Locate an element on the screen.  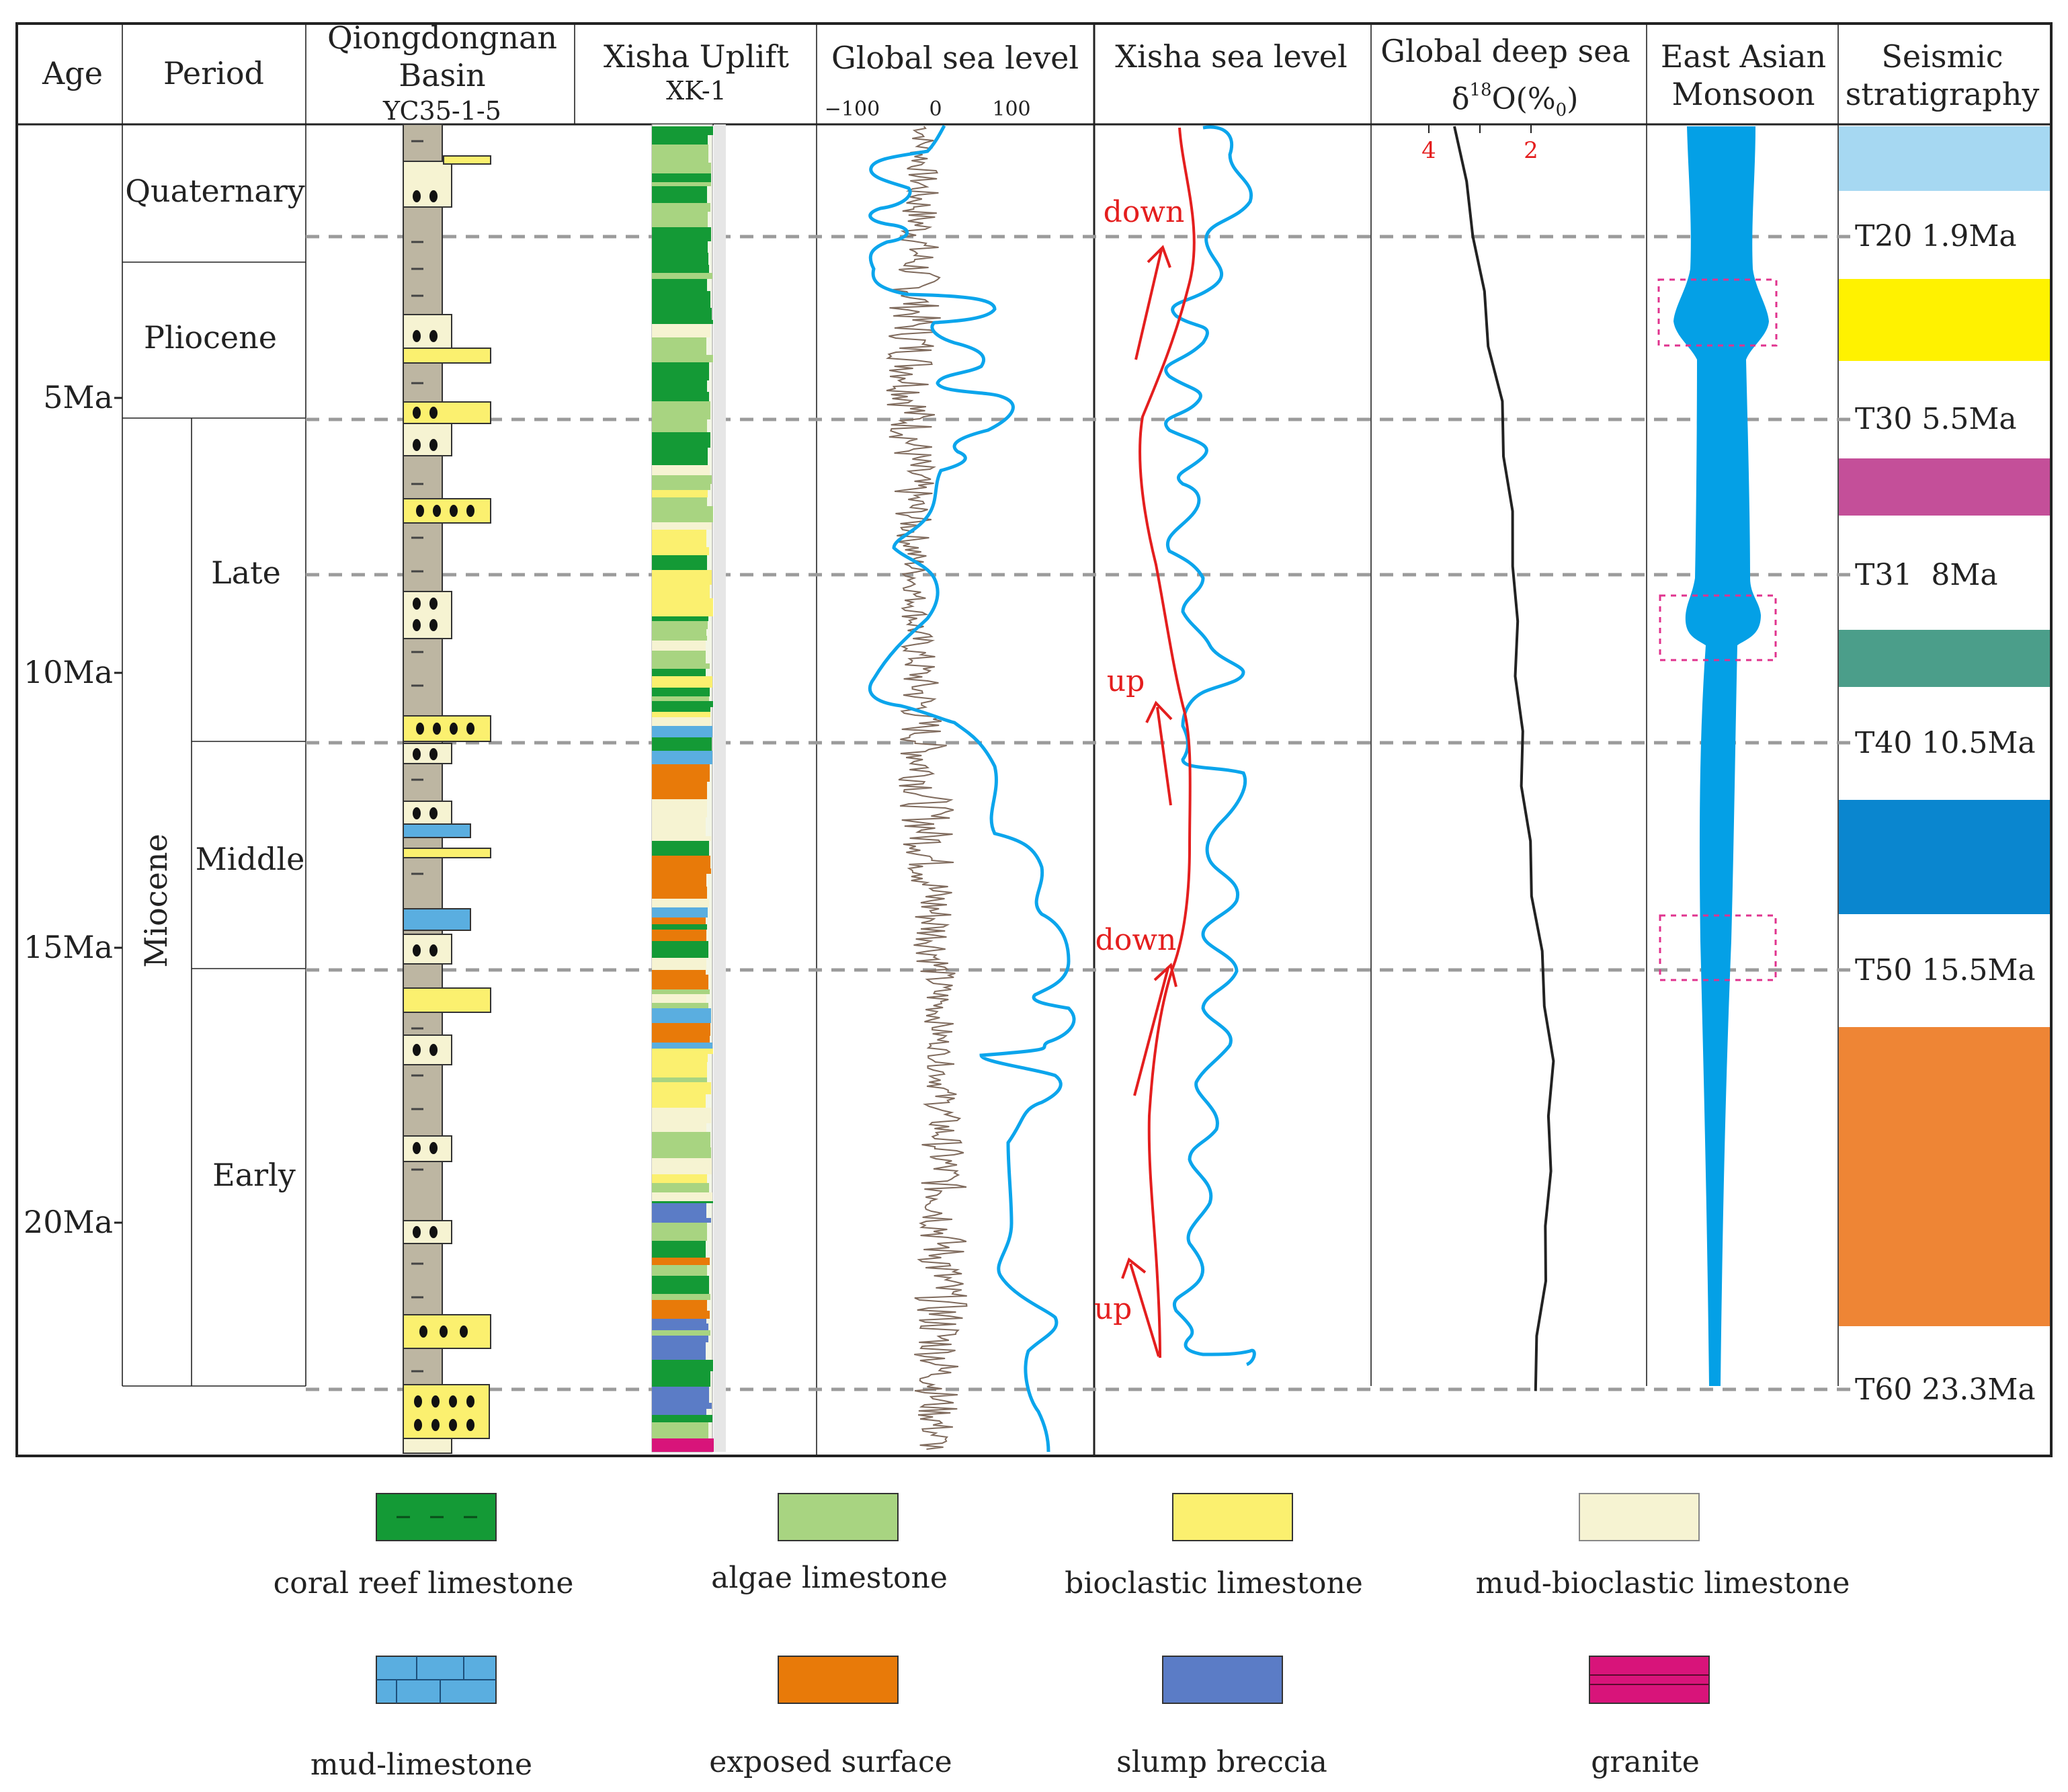
seis-name-t20: T20 is located at coordinates (1884, 236).